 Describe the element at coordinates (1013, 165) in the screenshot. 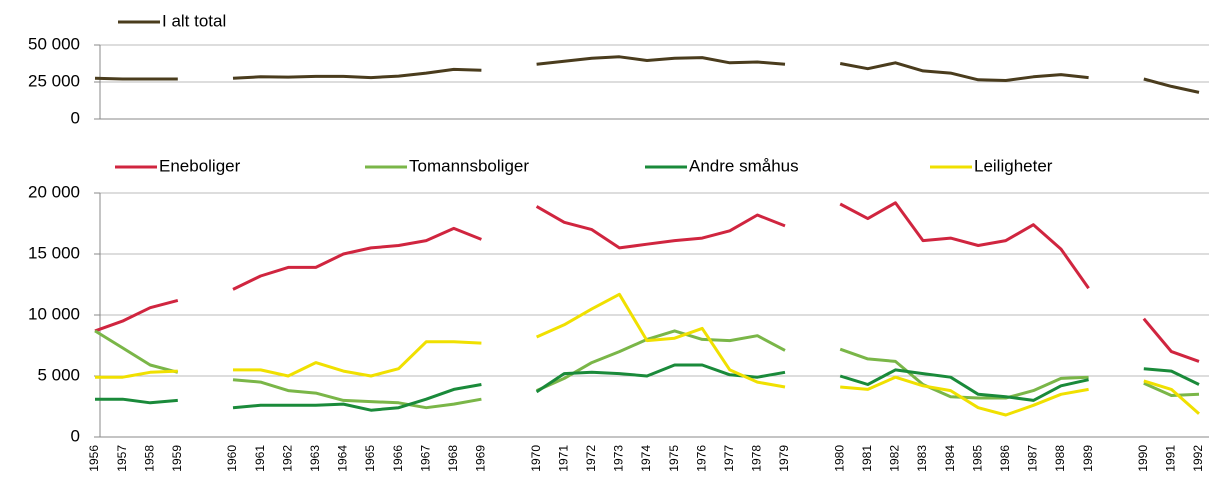

I see `legend-label: Leiligheter` at that location.